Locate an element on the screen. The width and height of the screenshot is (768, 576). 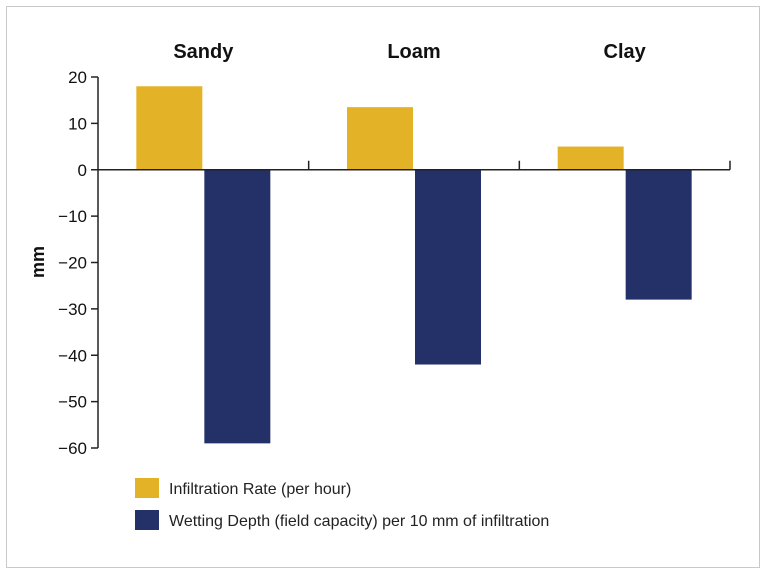
category-label-loam: Loam is located at coordinates (413, 52).